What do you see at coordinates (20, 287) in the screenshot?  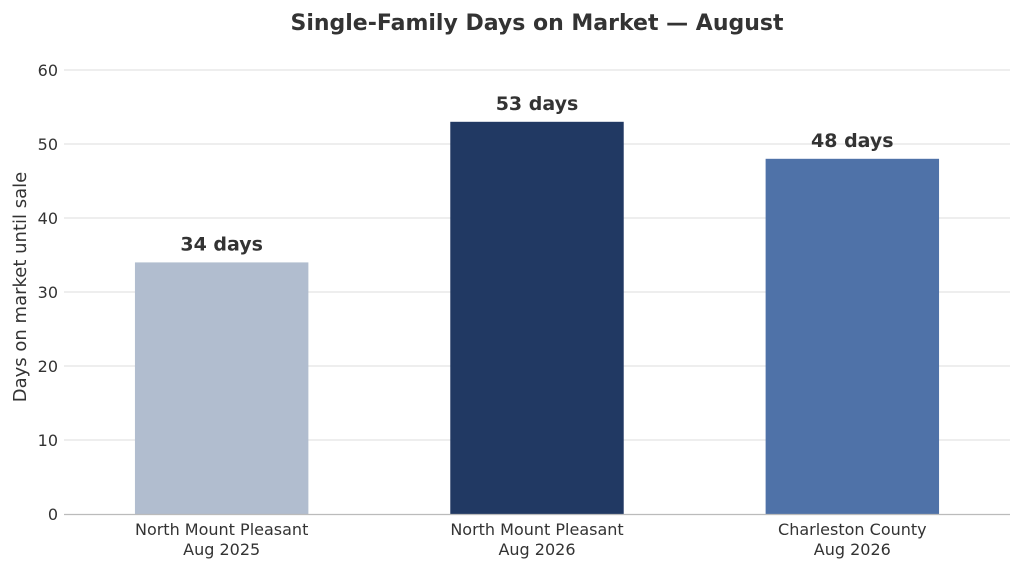 I see `y-axis-label: Days on market until sale` at bounding box center [20, 287].